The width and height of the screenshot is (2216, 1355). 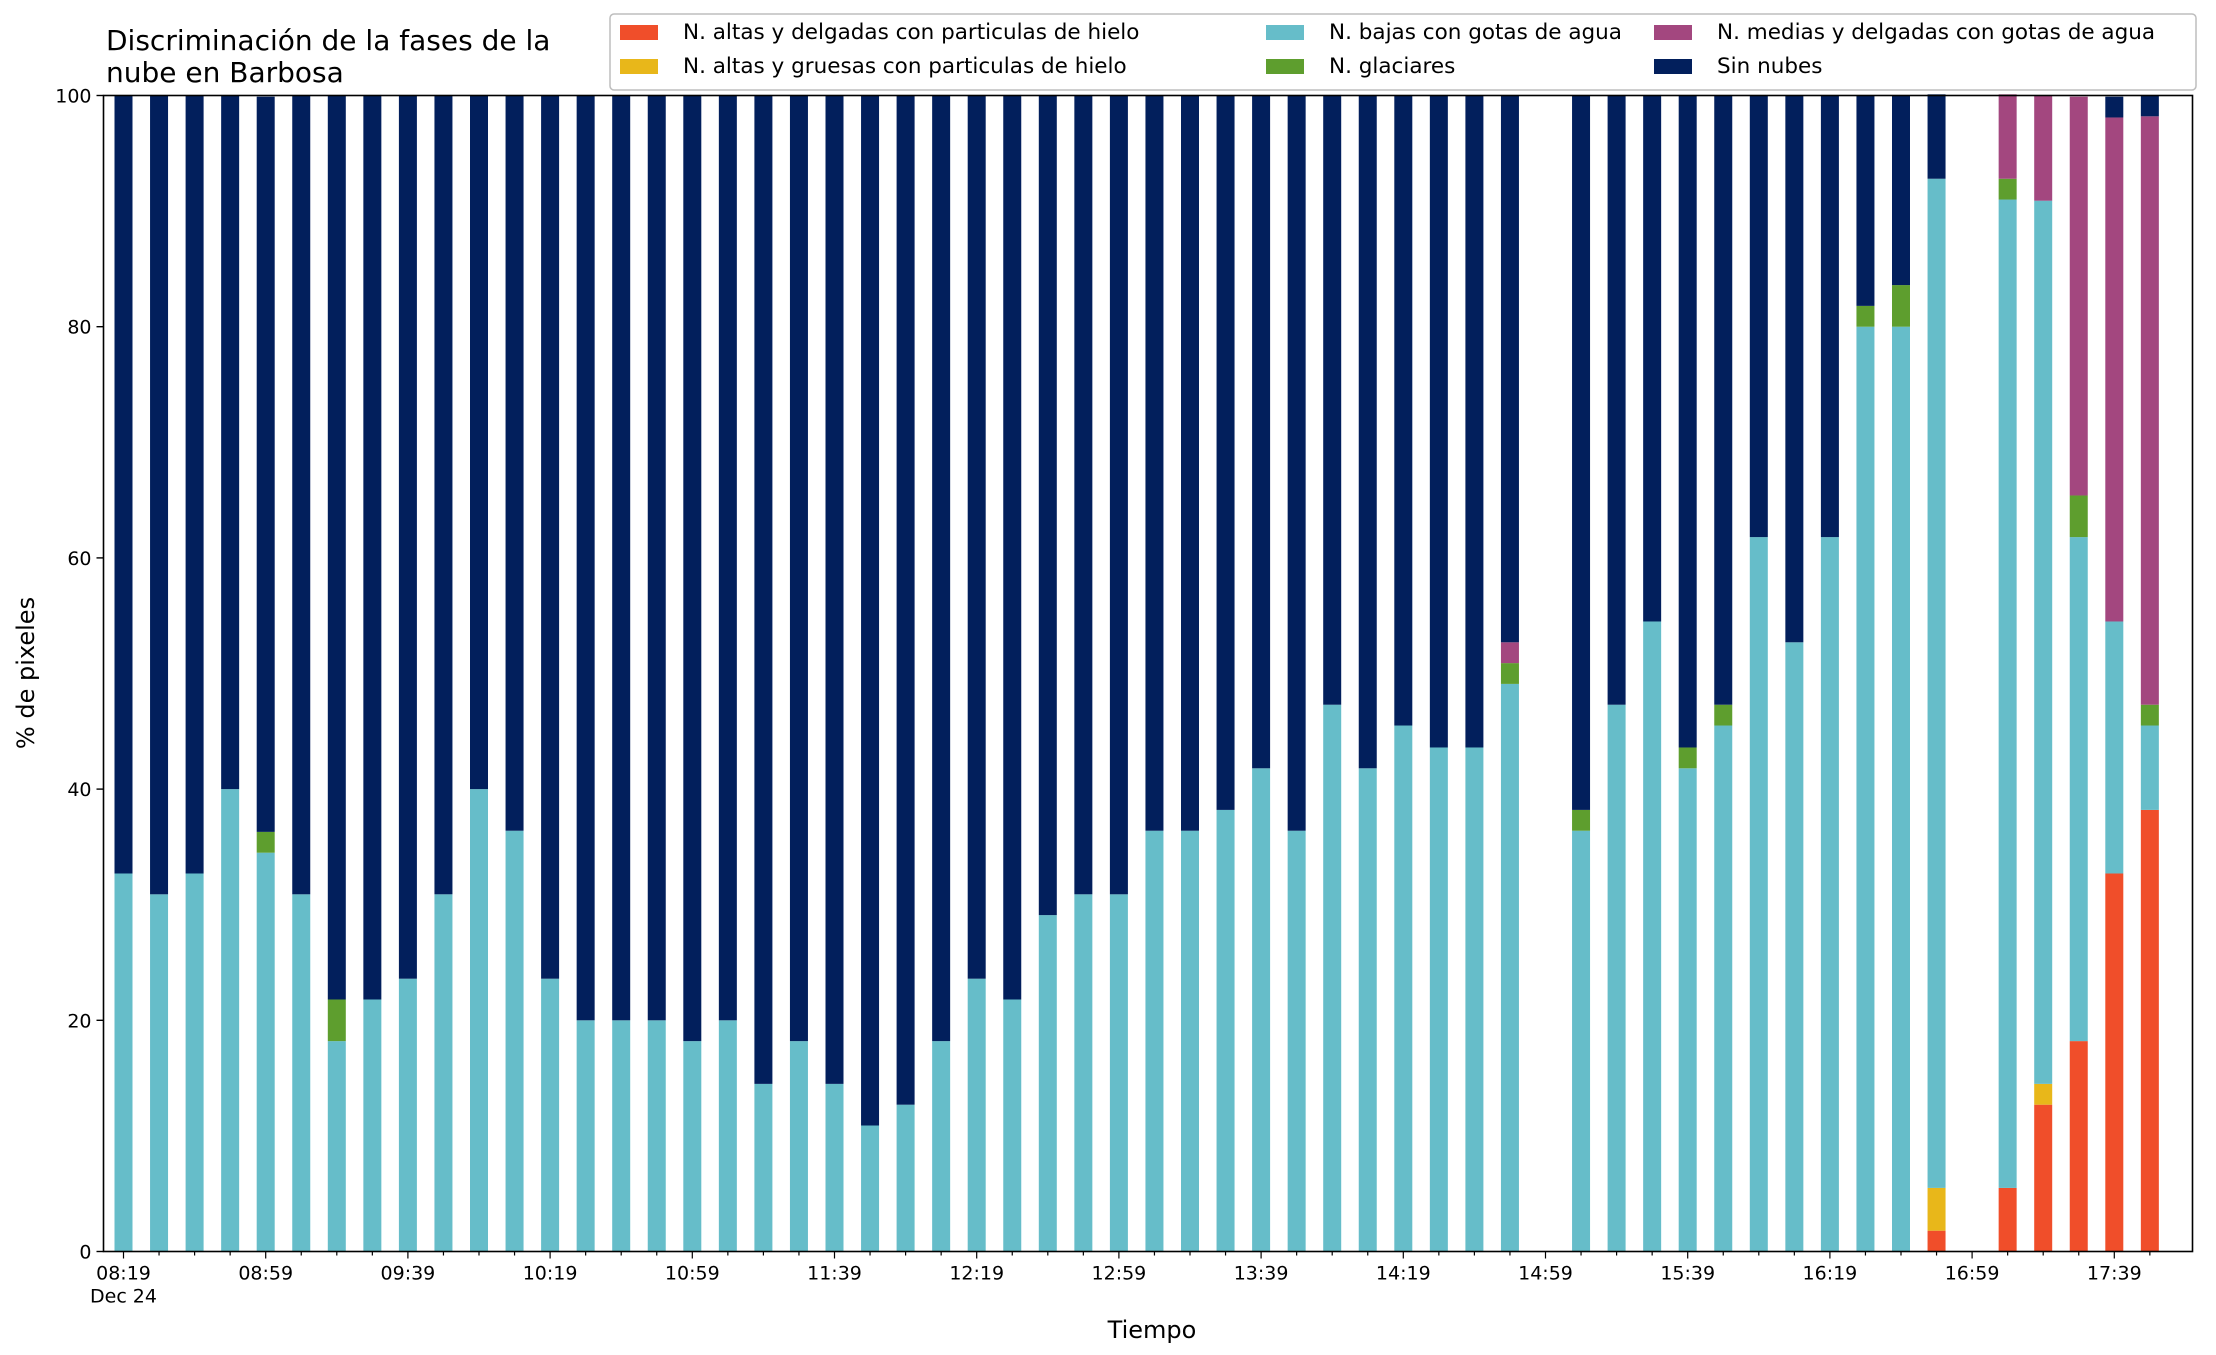 I want to click on bar-segment-s3-t6, so click(x=336, y=1020).